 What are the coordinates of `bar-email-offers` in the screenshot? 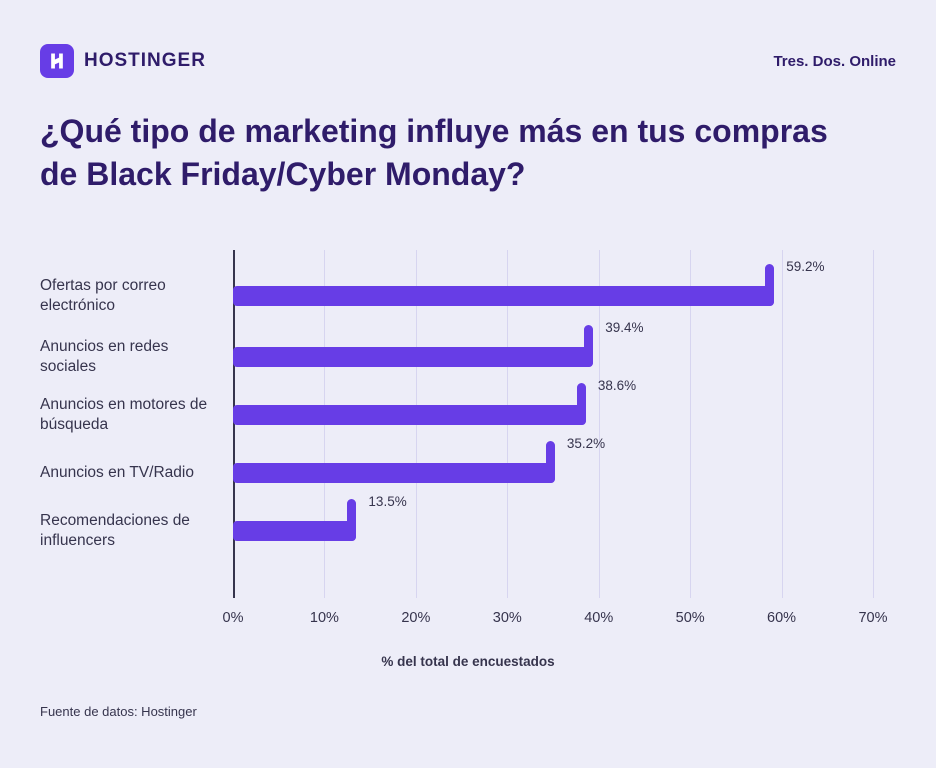 It's located at (504, 285).